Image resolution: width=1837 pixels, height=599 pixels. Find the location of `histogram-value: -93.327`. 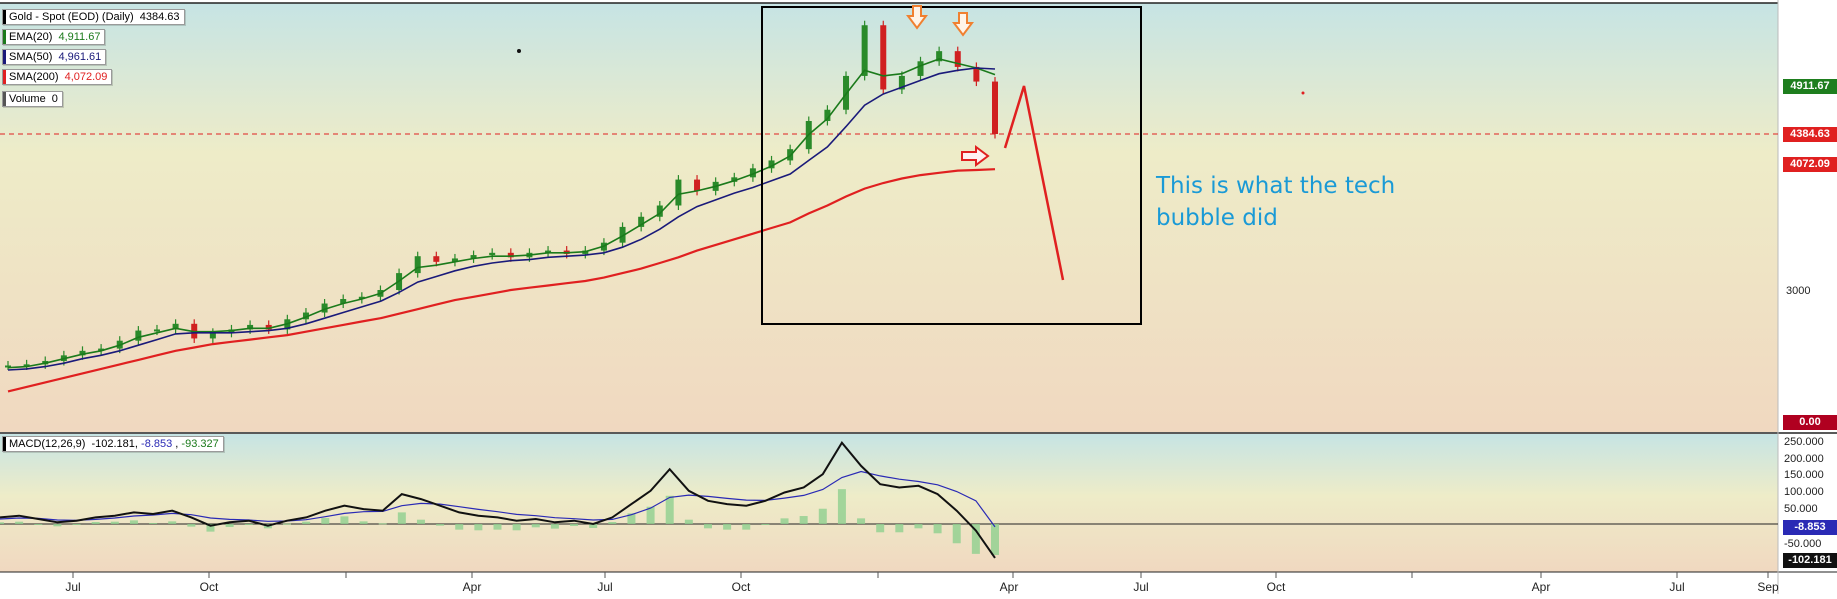

histogram-value: -93.327 is located at coordinates (200, 444).